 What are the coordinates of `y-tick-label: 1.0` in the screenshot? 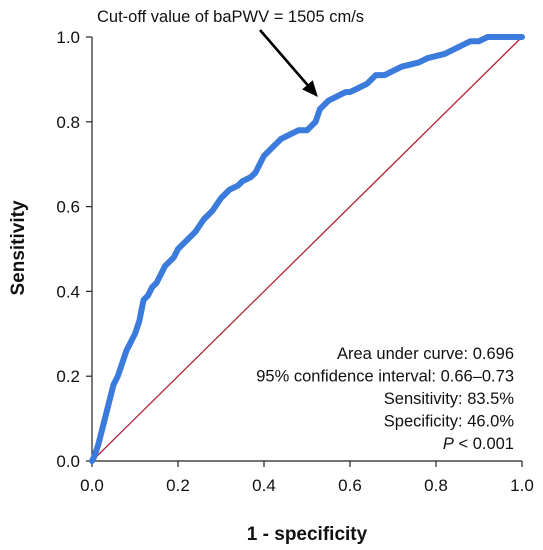 It's located at (68, 37).